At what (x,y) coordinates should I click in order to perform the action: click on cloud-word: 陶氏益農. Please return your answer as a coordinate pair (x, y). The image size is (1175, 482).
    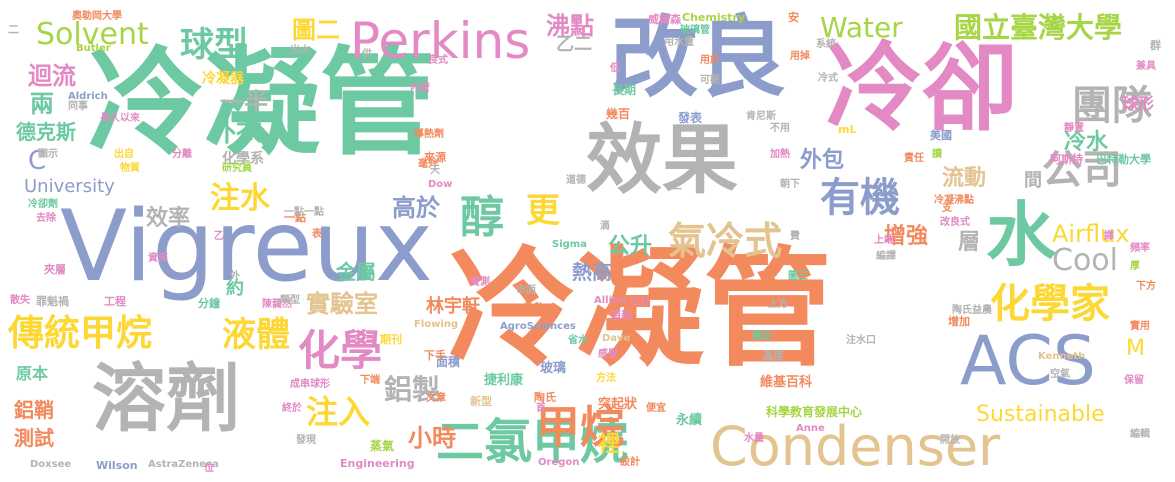
    Looking at the image, I should click on (972, 310).